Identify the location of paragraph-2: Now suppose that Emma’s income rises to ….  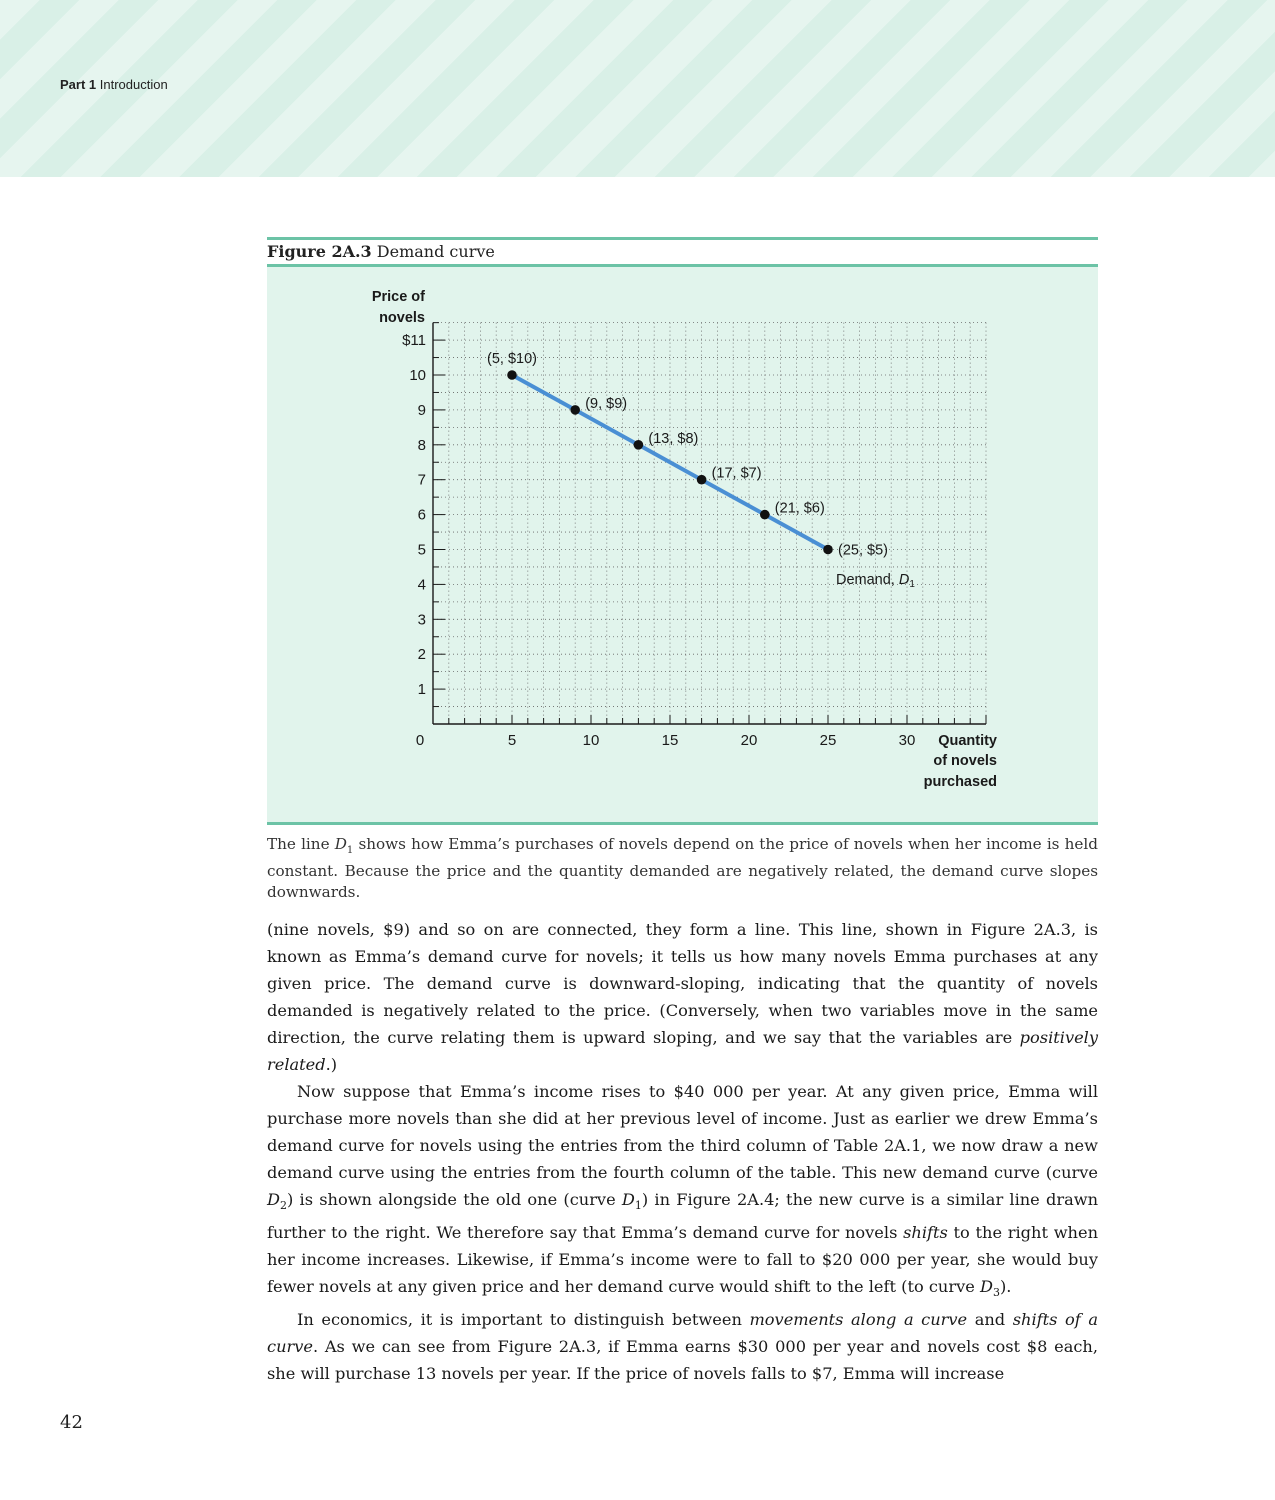
(683, 1191).